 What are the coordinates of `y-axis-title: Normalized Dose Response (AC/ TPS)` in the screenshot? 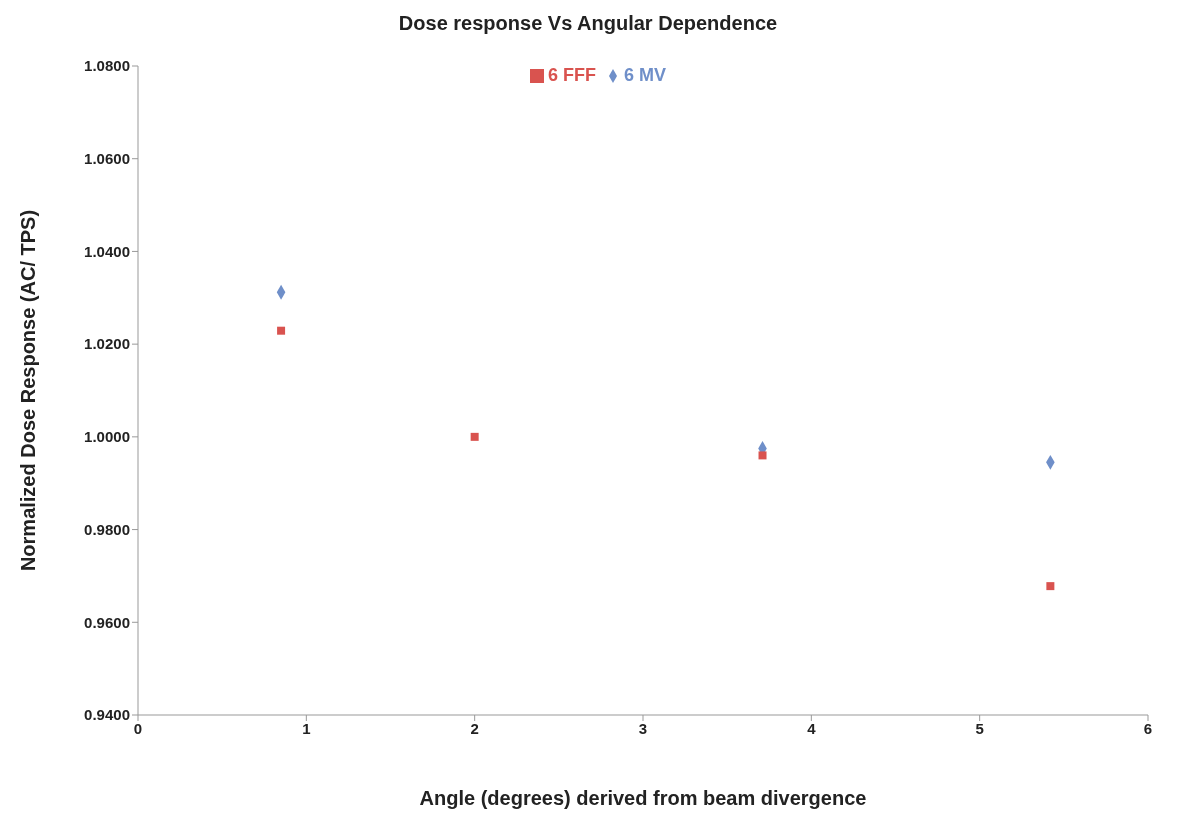 It's located at (28, 390).